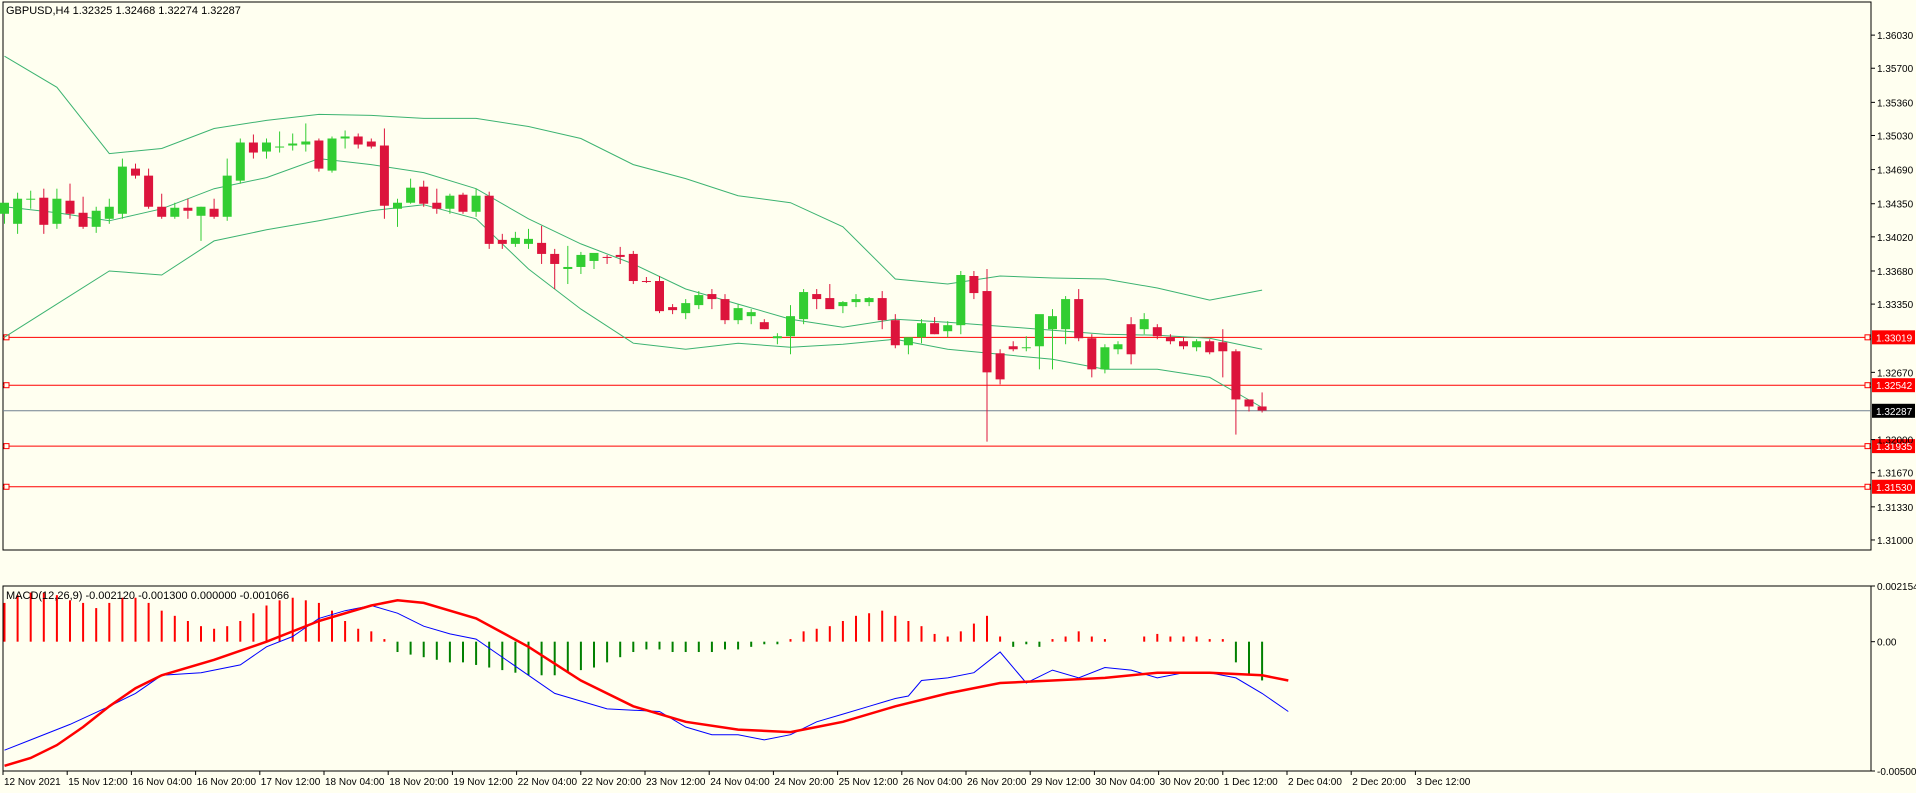 The width and height of the screenshot is (1916, 798). What do you see at coordinates (483, 782) in the screenshot?
I see `time-tick-label-7: 19 Nov 12:00` at bounding box center [483, 782].